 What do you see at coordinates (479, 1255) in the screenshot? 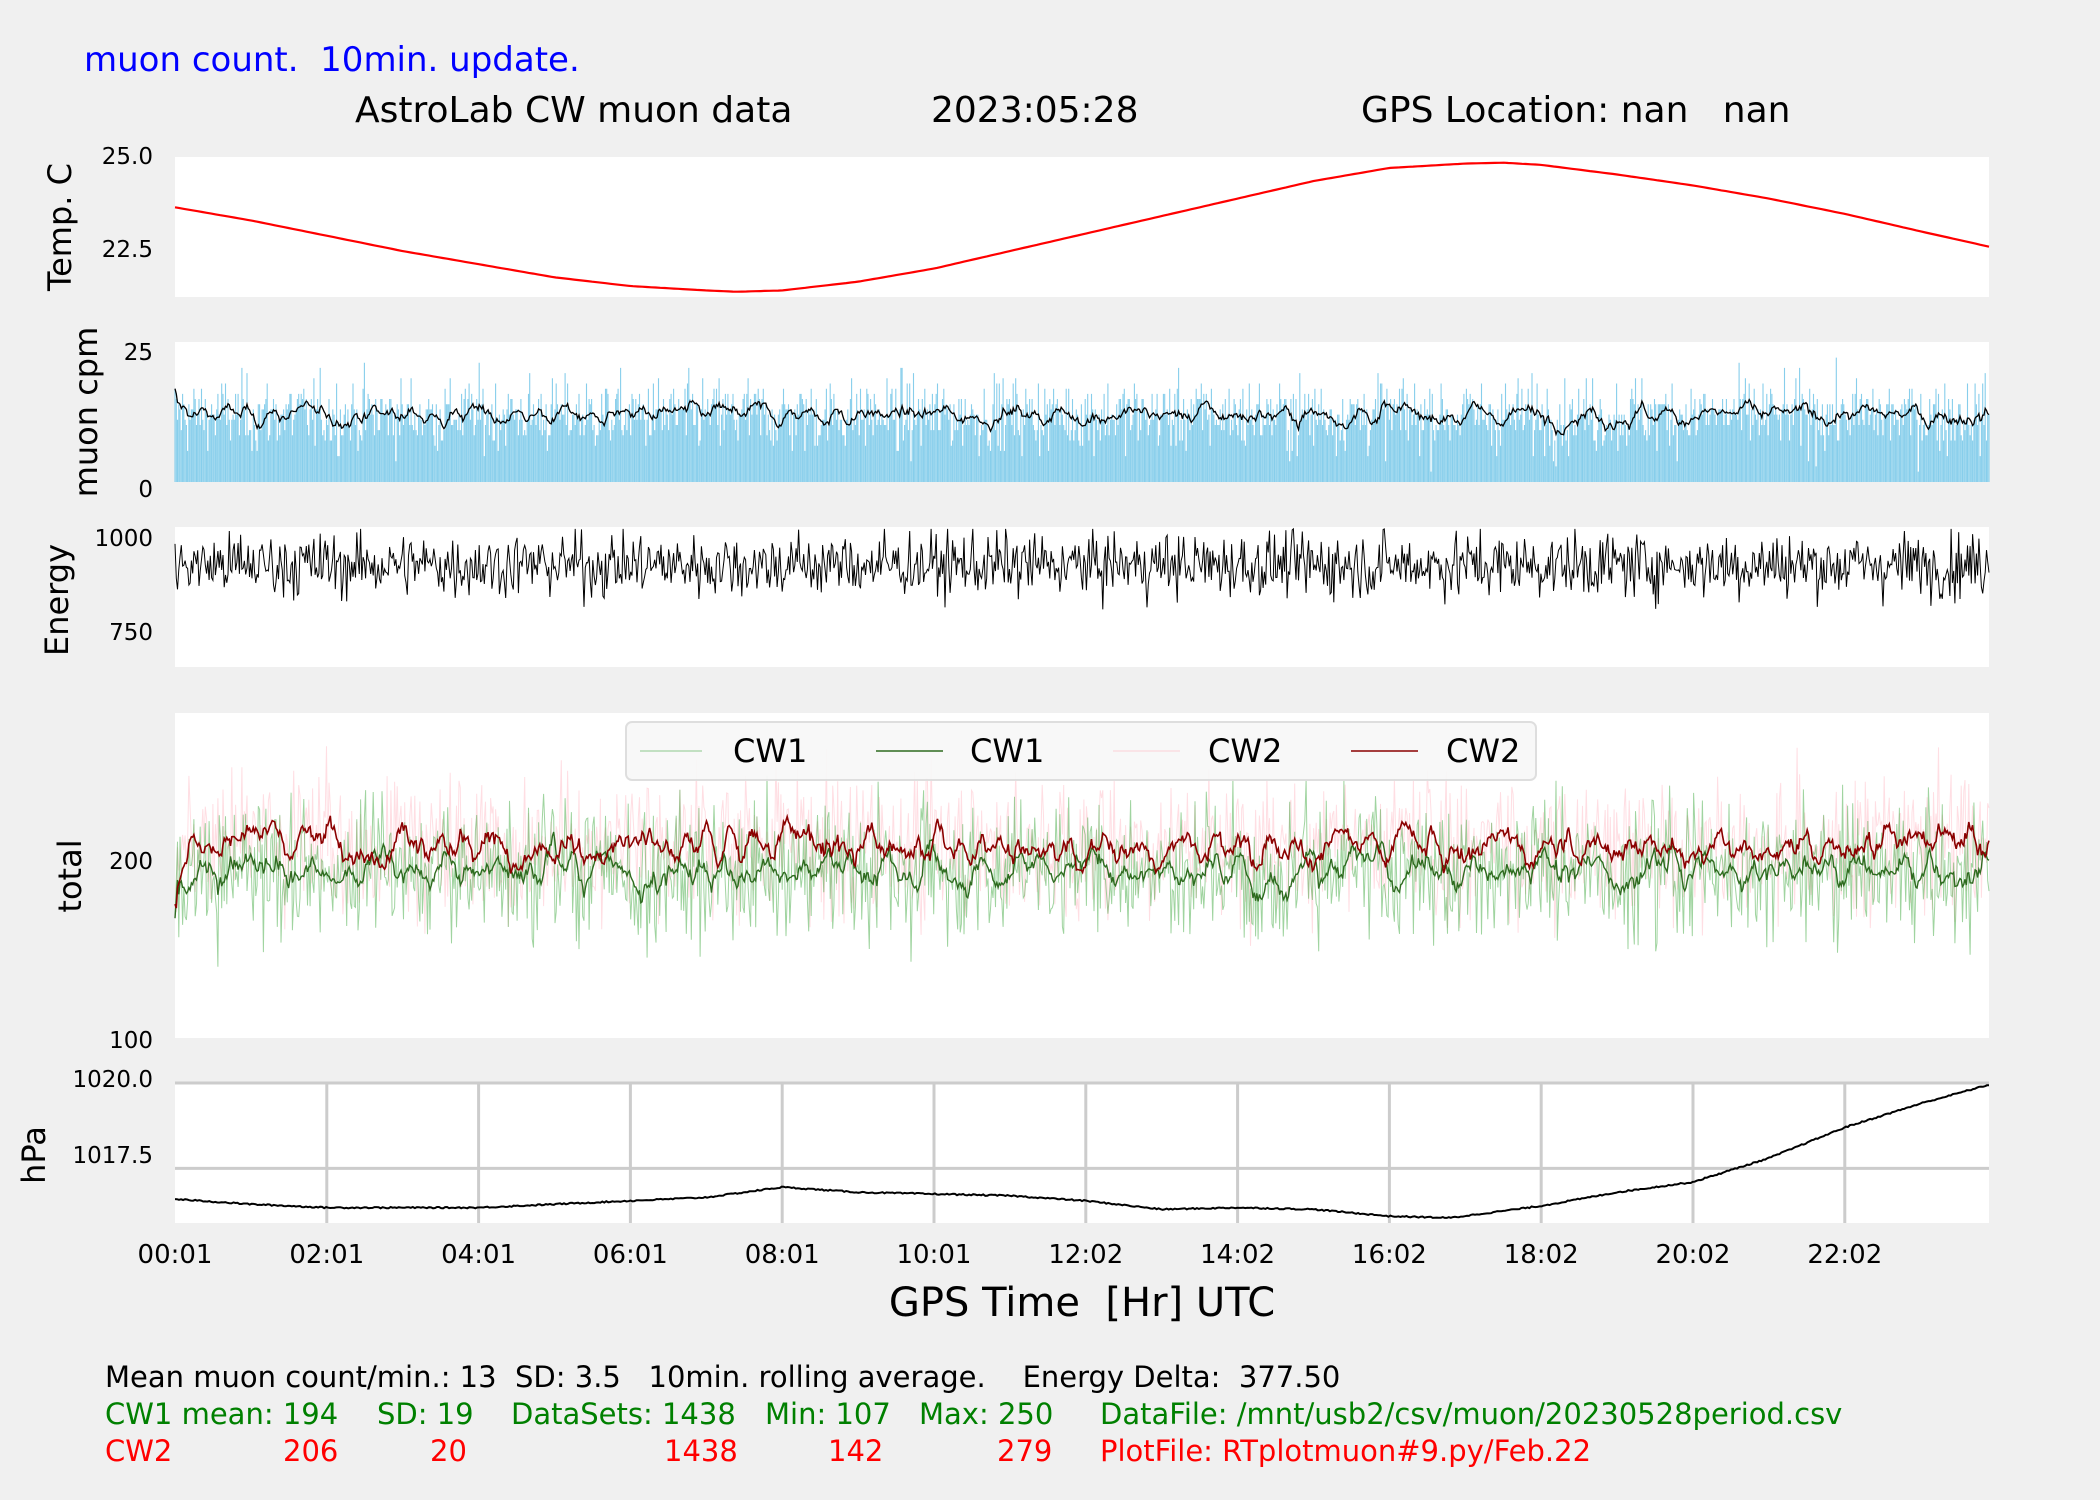
I see `x-tick-label: 04:01` at bounding box center [479, 1255].